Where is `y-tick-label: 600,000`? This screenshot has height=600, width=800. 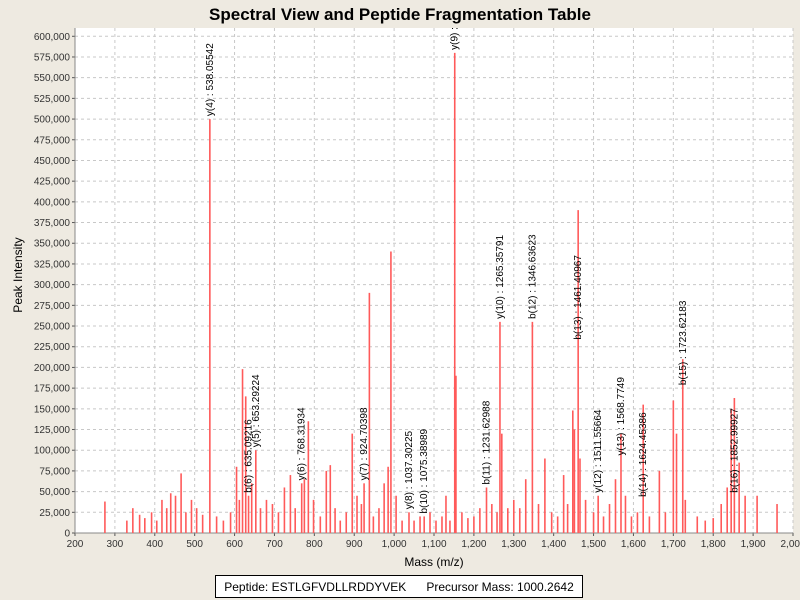
y-tick-label: 600,000 is located at coordinates (52, 37).